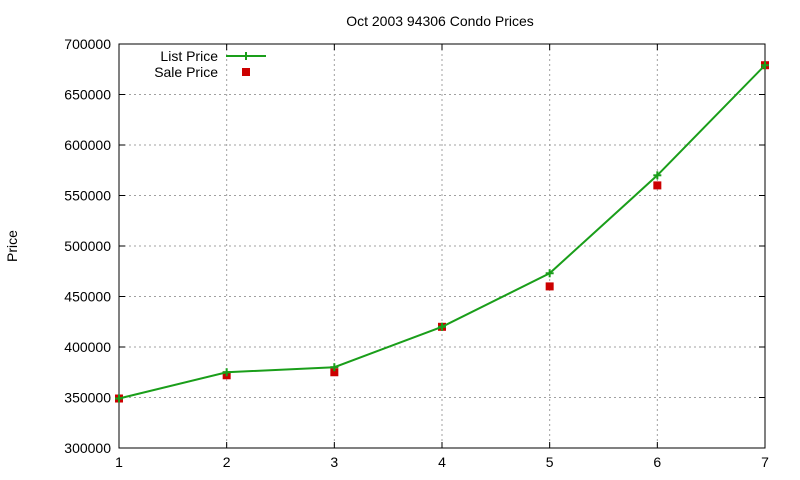 This screenshot has width=800, height=480. I want to click on x-tick-label: 5, so click(550, 462).